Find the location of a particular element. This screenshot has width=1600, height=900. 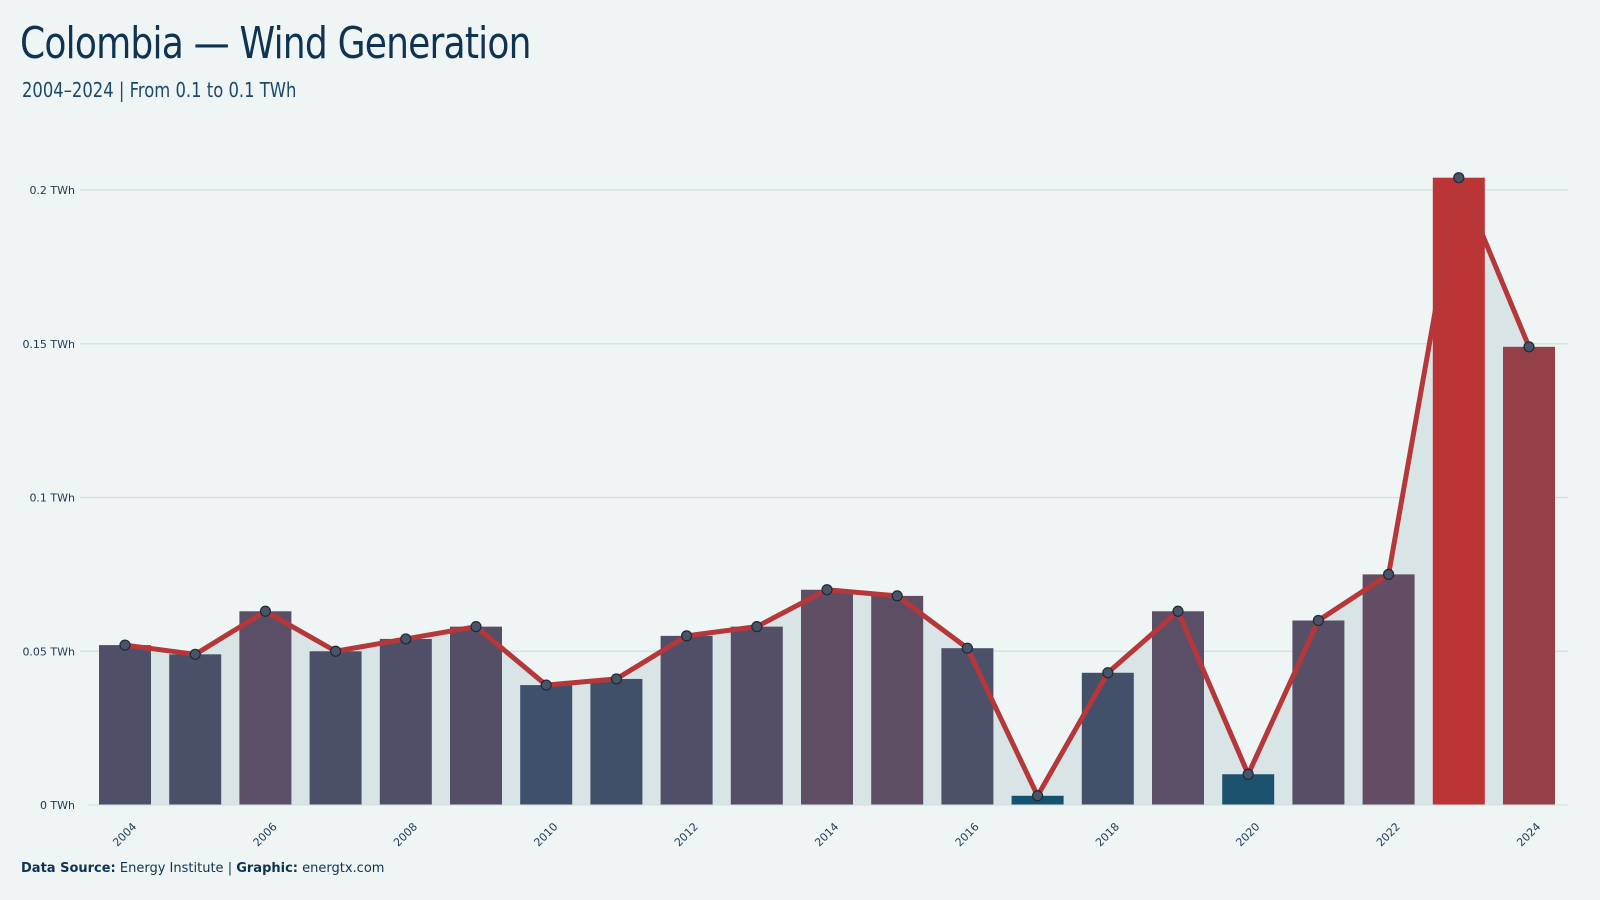

x-tick-label: 2012 is located at coordinates (686, 834).